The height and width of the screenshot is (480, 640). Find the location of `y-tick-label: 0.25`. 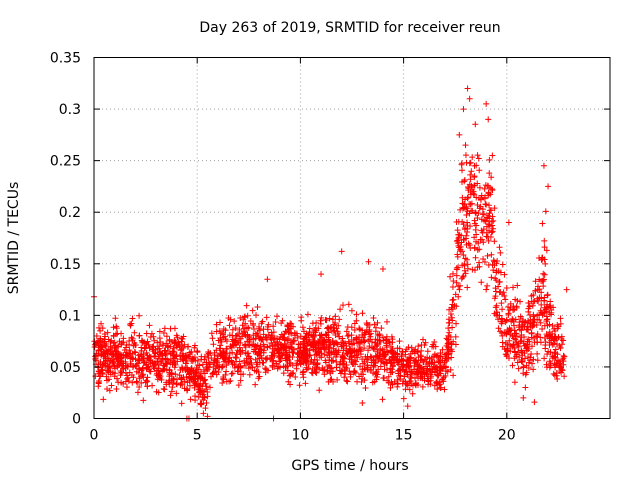

y-tick-label: 0.25 is located at coordinates (65, 162).